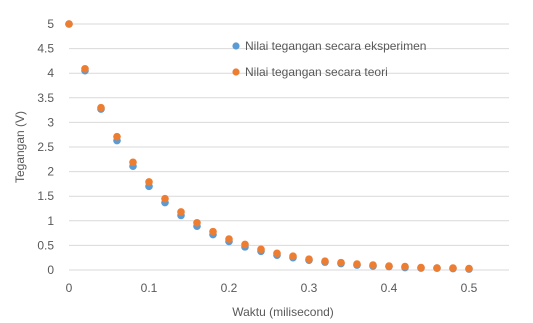  I want to click on y-tick-label: 1.5, so click(45, 196).